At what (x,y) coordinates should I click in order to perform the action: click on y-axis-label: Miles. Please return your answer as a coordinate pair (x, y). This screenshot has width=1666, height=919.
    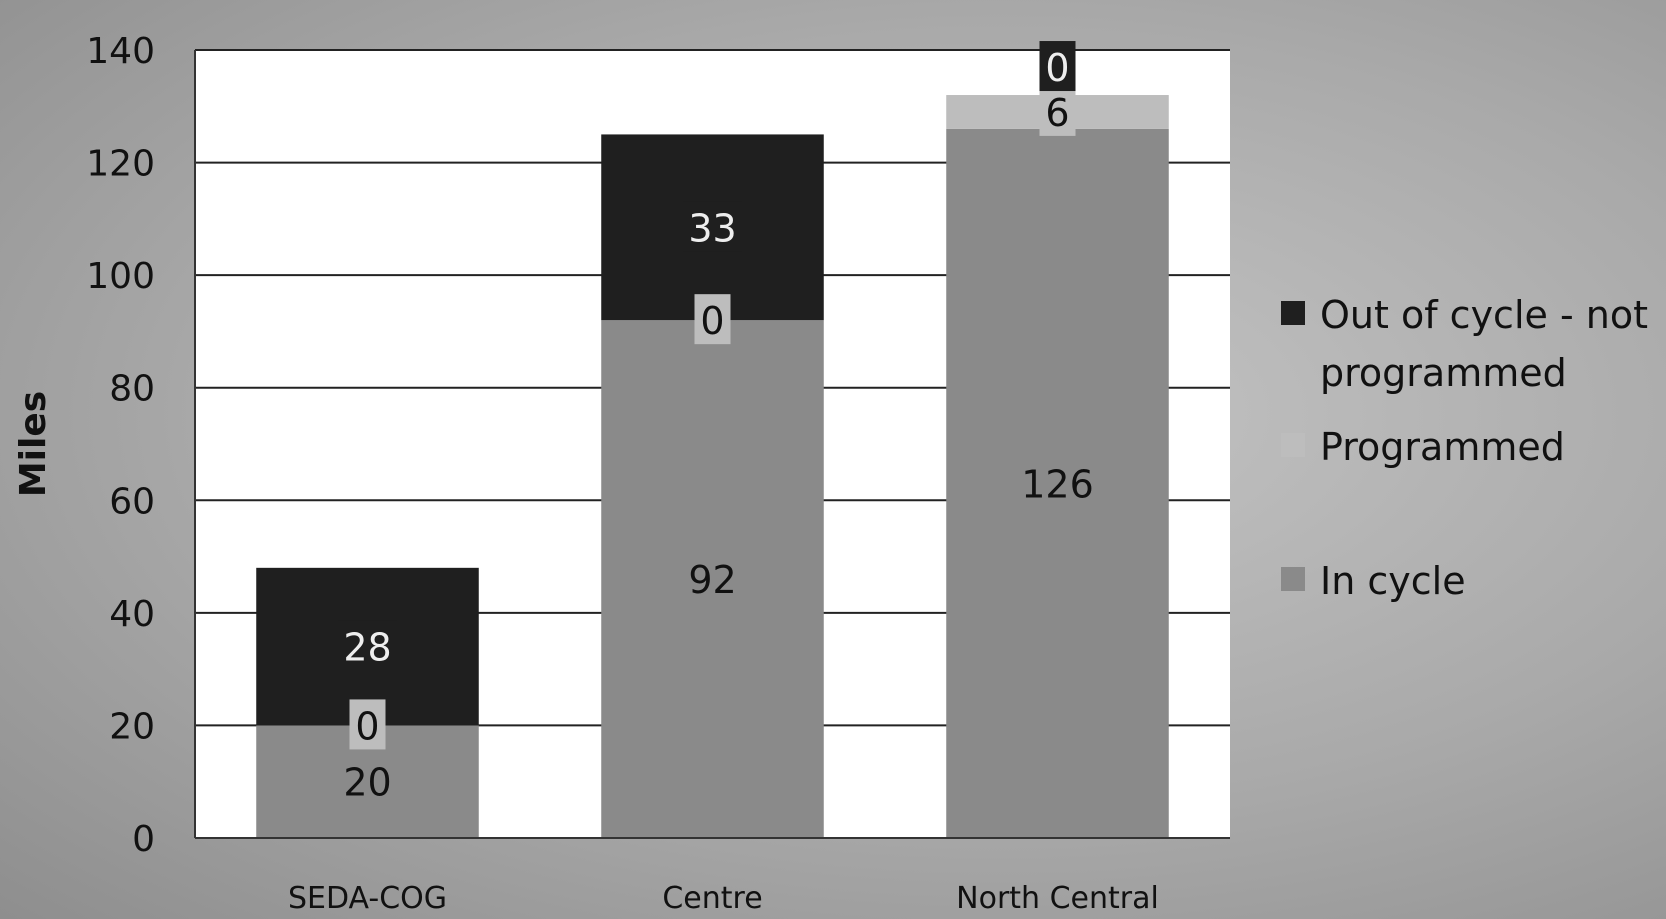
    Looking at the image, I should click on (33, 444).